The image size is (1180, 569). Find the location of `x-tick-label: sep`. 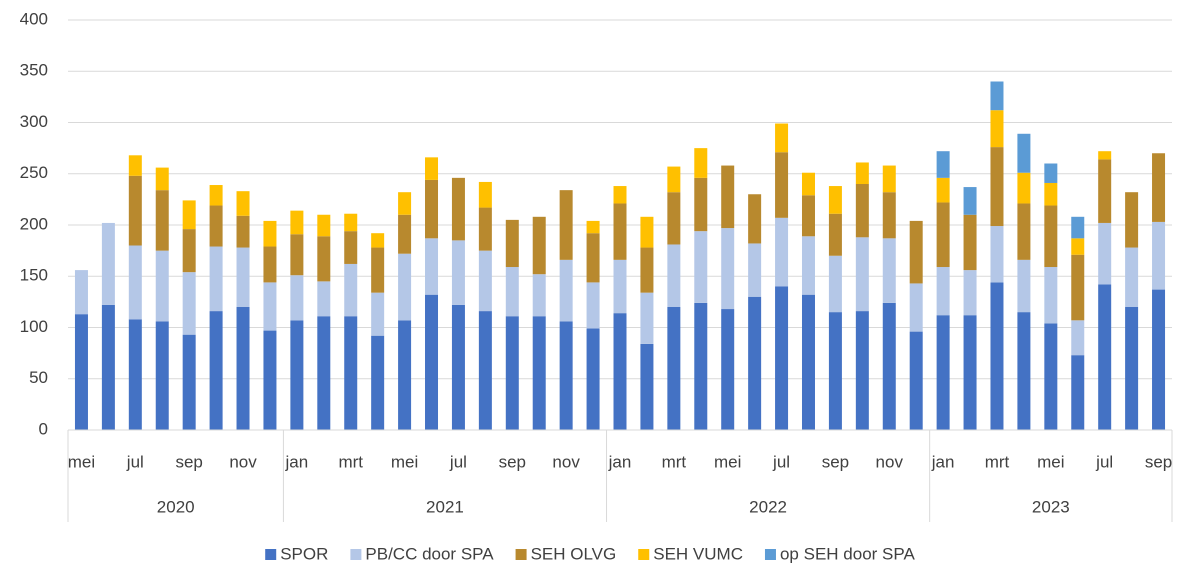

x-tick-label: sep is located at coordinates (512, 461).